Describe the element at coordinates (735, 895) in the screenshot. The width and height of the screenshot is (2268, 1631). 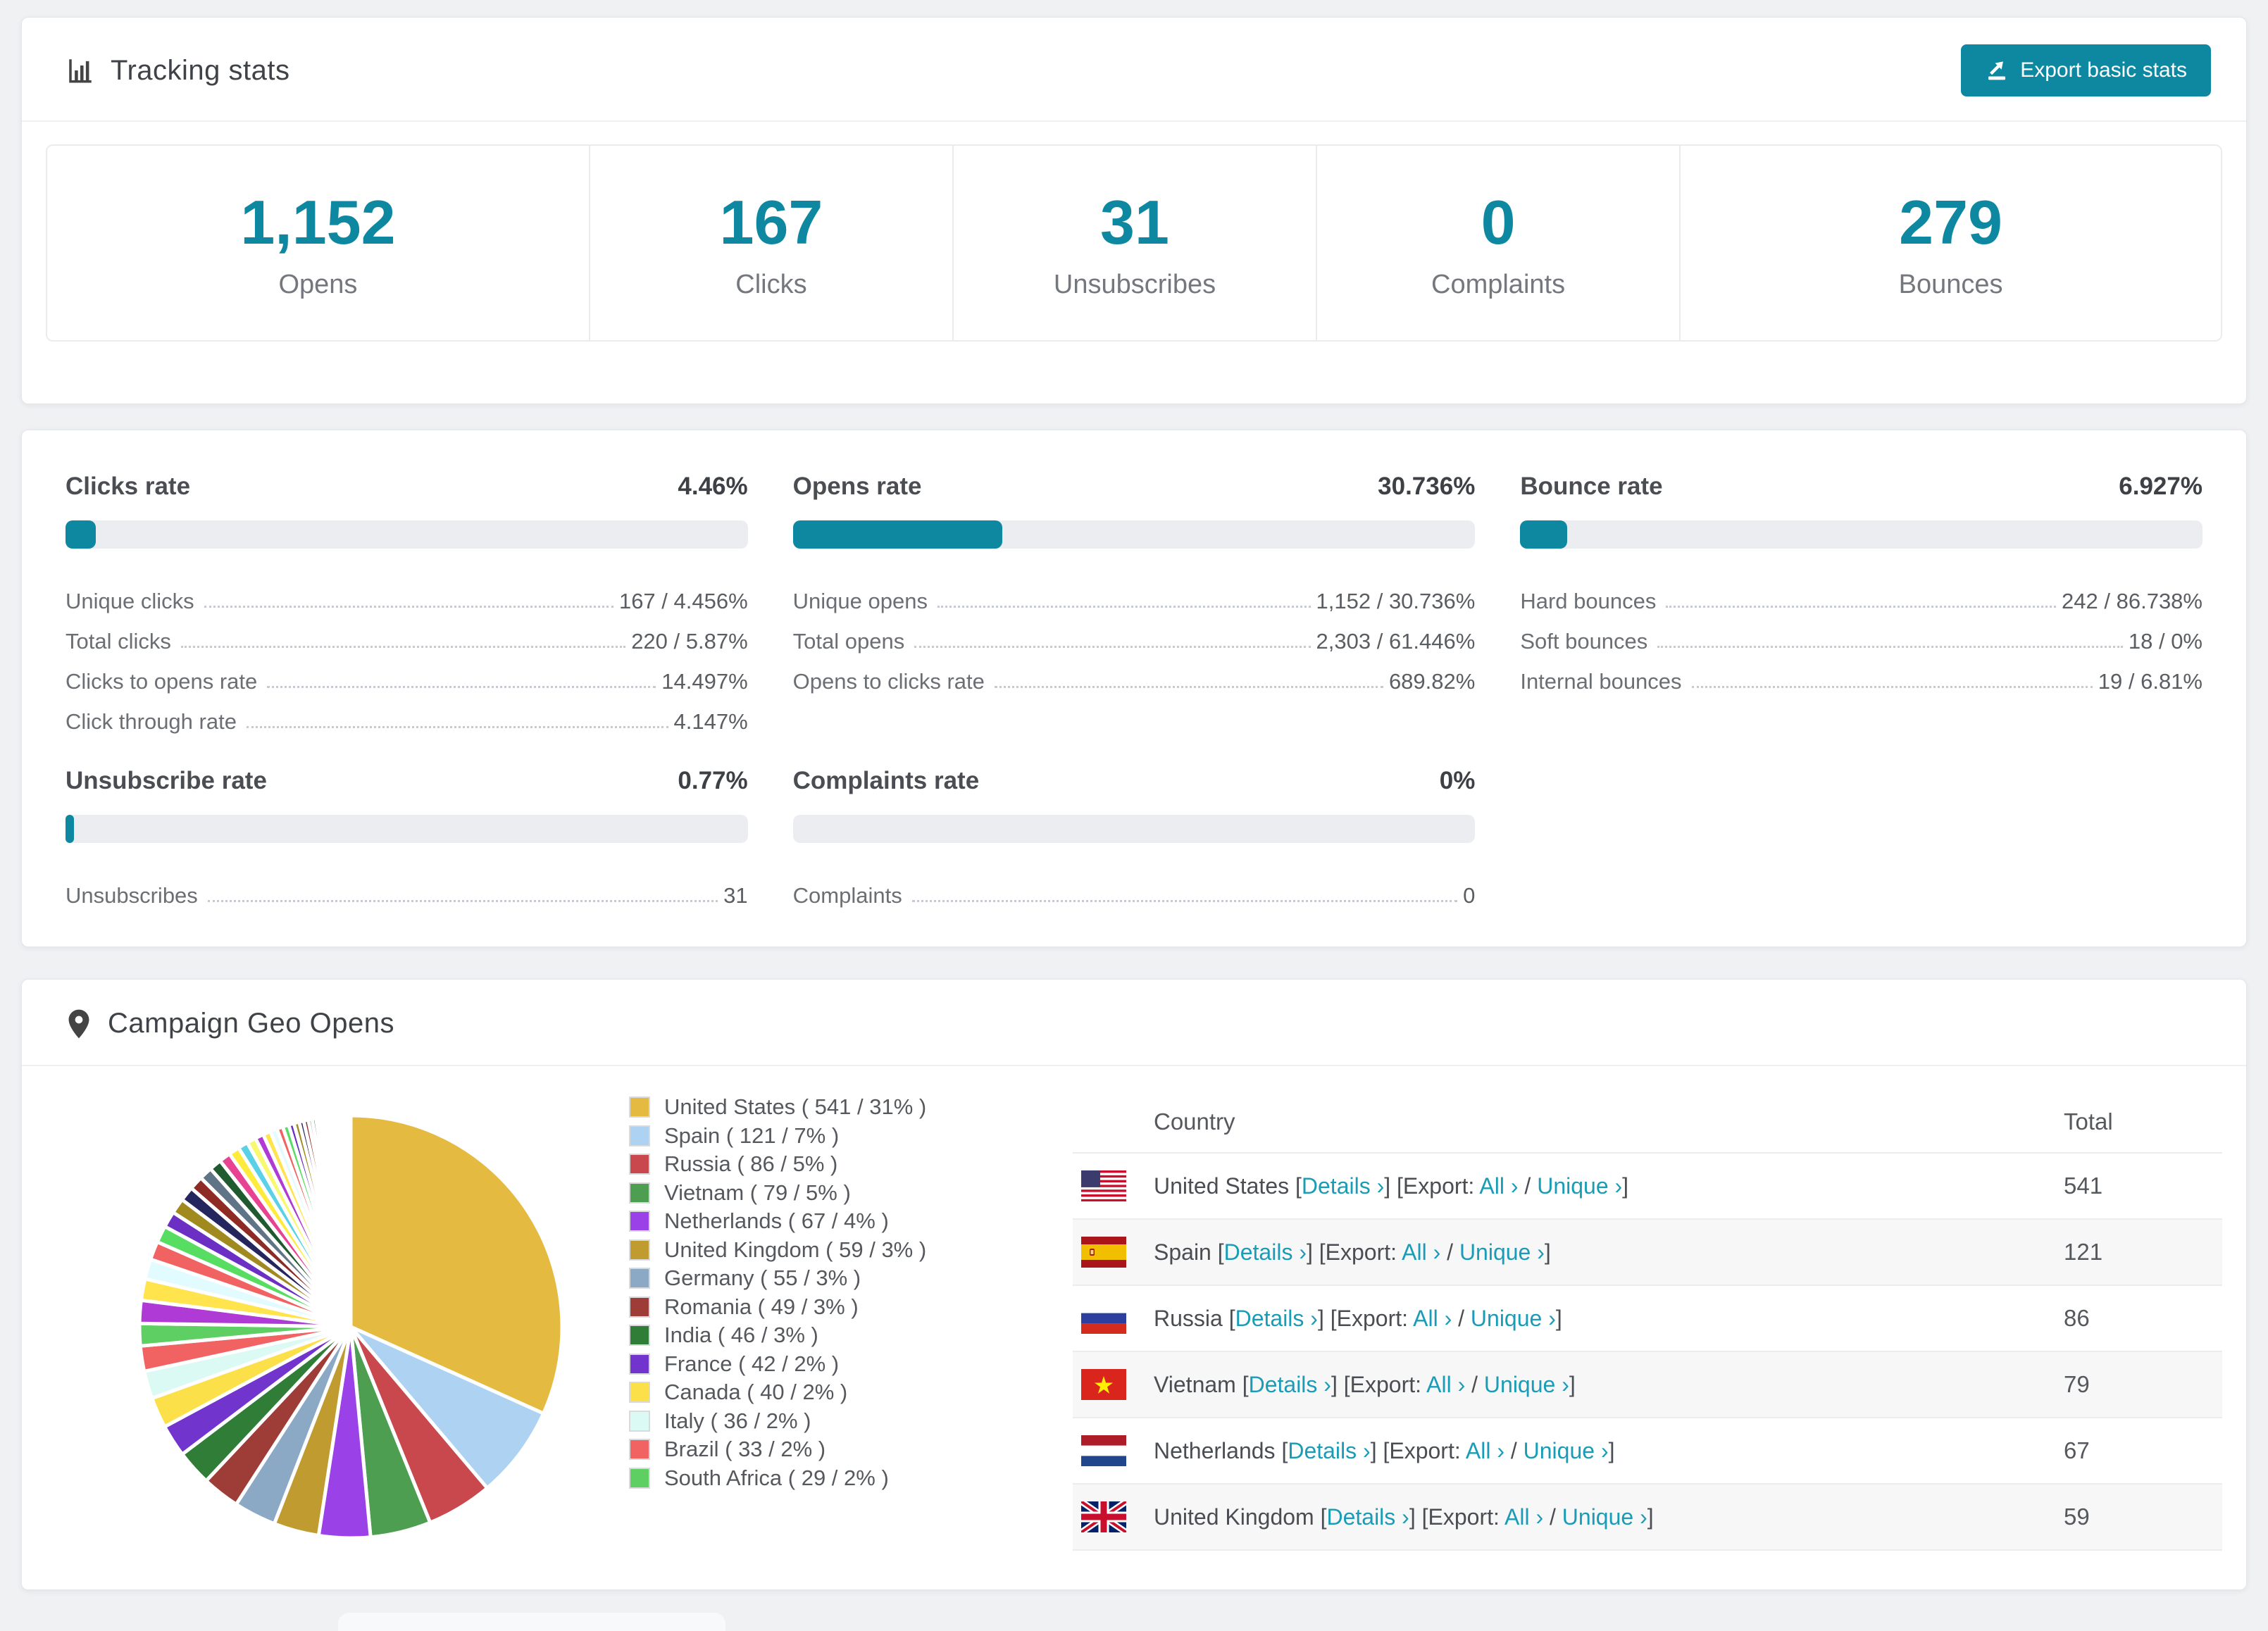
I see `rate-row-value: 31` at that location.